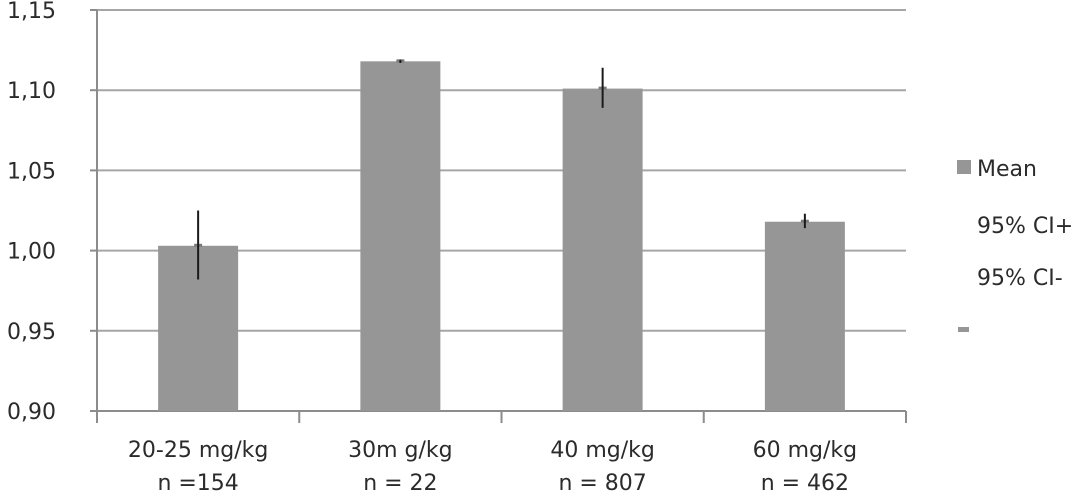 This screenshot has height=499, width=1071. I want to click on x-category-sublabel: n = 807, so click(602, 483).